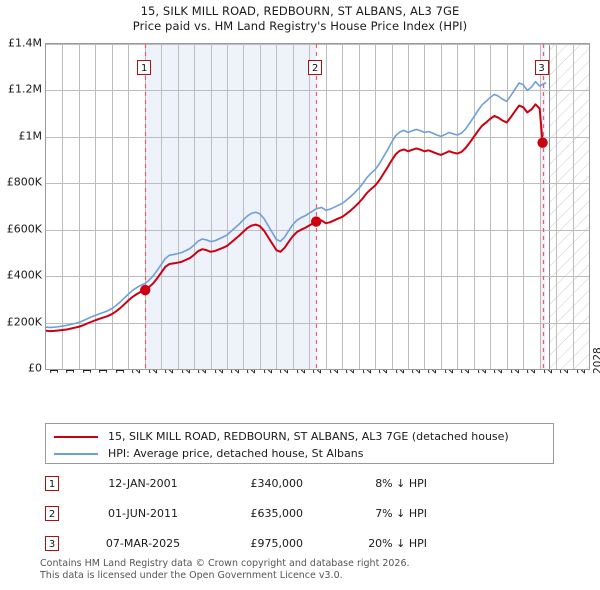 The image size is (600, 590). Describe the element at coordinates (30, 136) in the screenshot. I see `y-tick-label: £1M` at that location.